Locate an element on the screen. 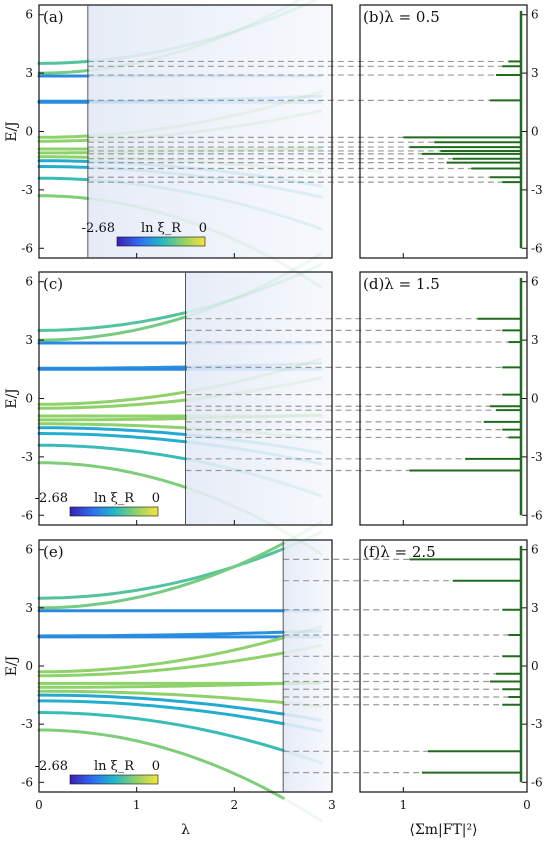 The image size is (556, 844). panel-label: (b)λ = 0.5 is located at coordinates (401, 17).